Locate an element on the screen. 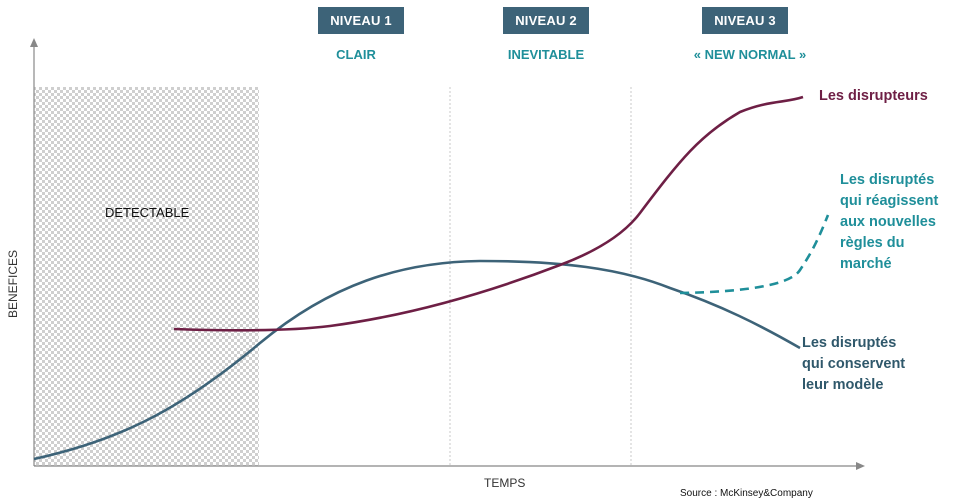  level-1-subtitle: CLAIR is located at coordinates (356, 54).